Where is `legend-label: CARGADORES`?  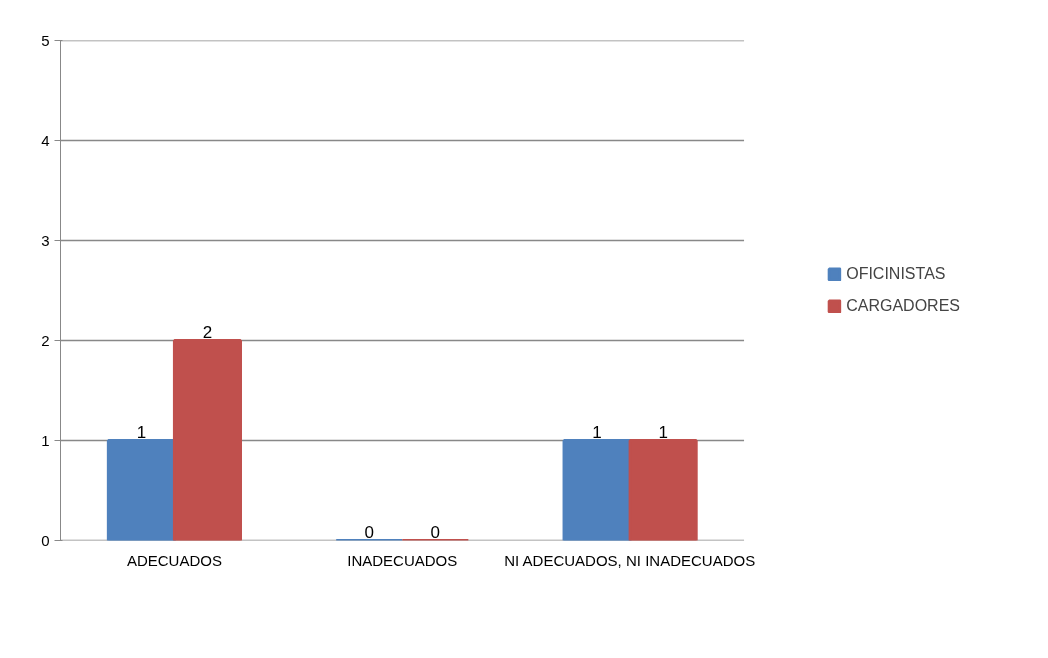
legend-label: CARGADORES is located at coordinates (903, 306).